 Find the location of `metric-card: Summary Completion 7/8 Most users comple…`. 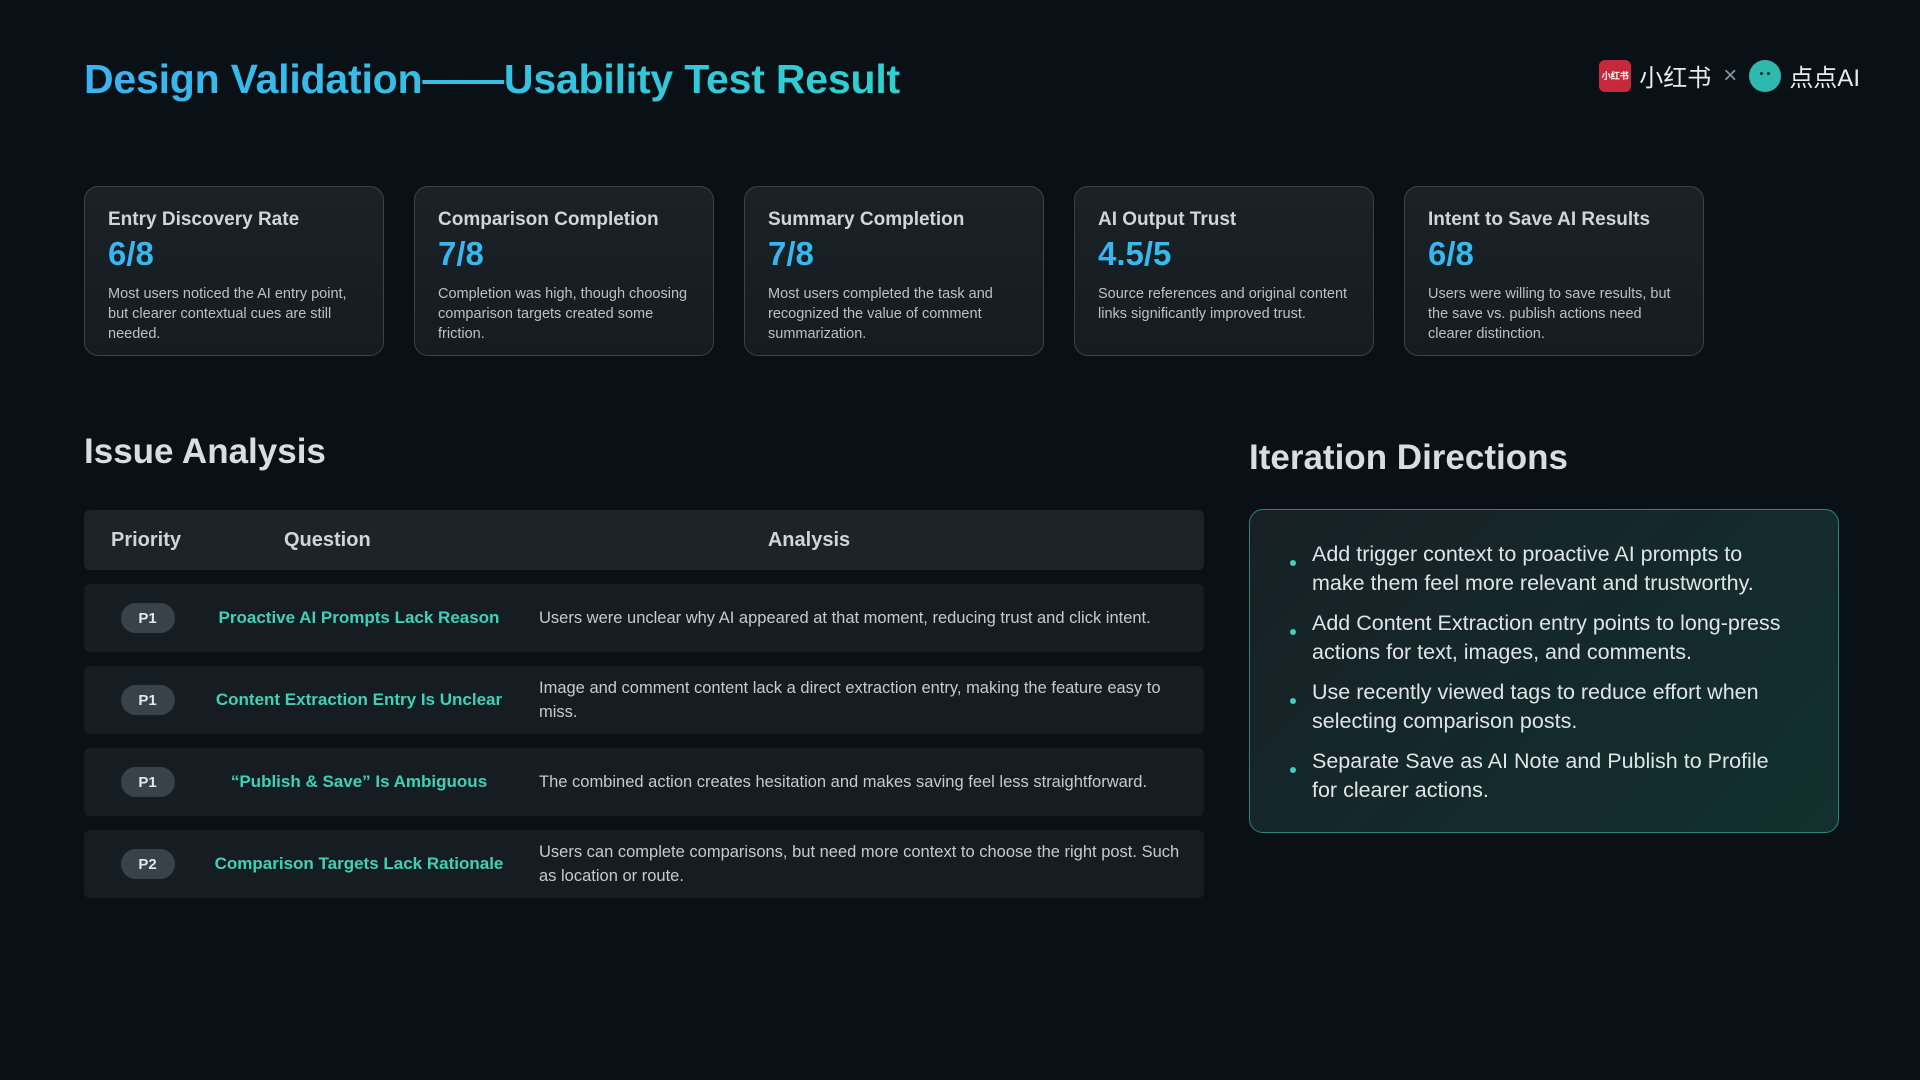

metric-card: Summary Completion 7/8 Most users comple… is located at coordinates (894, 271).